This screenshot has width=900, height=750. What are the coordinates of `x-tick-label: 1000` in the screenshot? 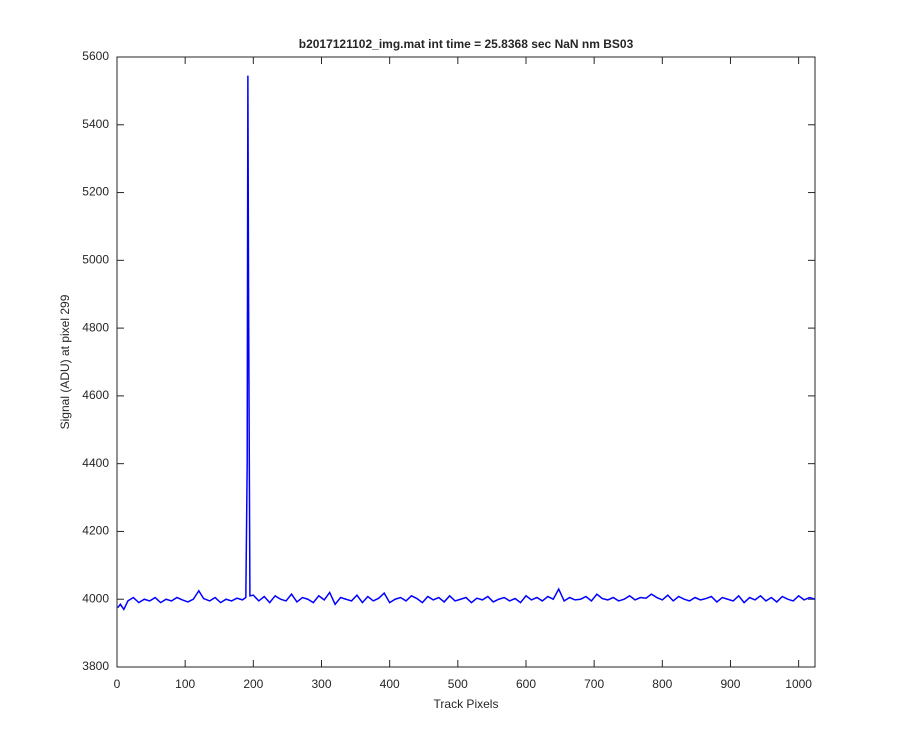 It's located at (798, 684).